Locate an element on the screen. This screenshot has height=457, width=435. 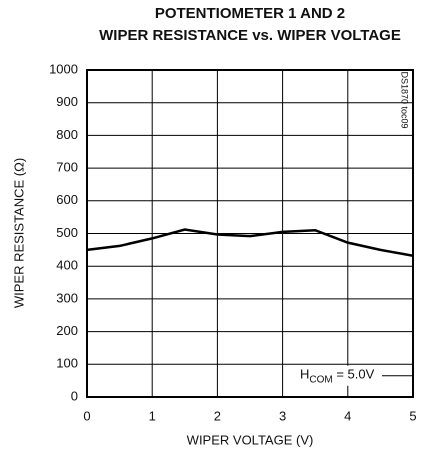
y-tick-label: 900 is located at coordinates (67, 101).